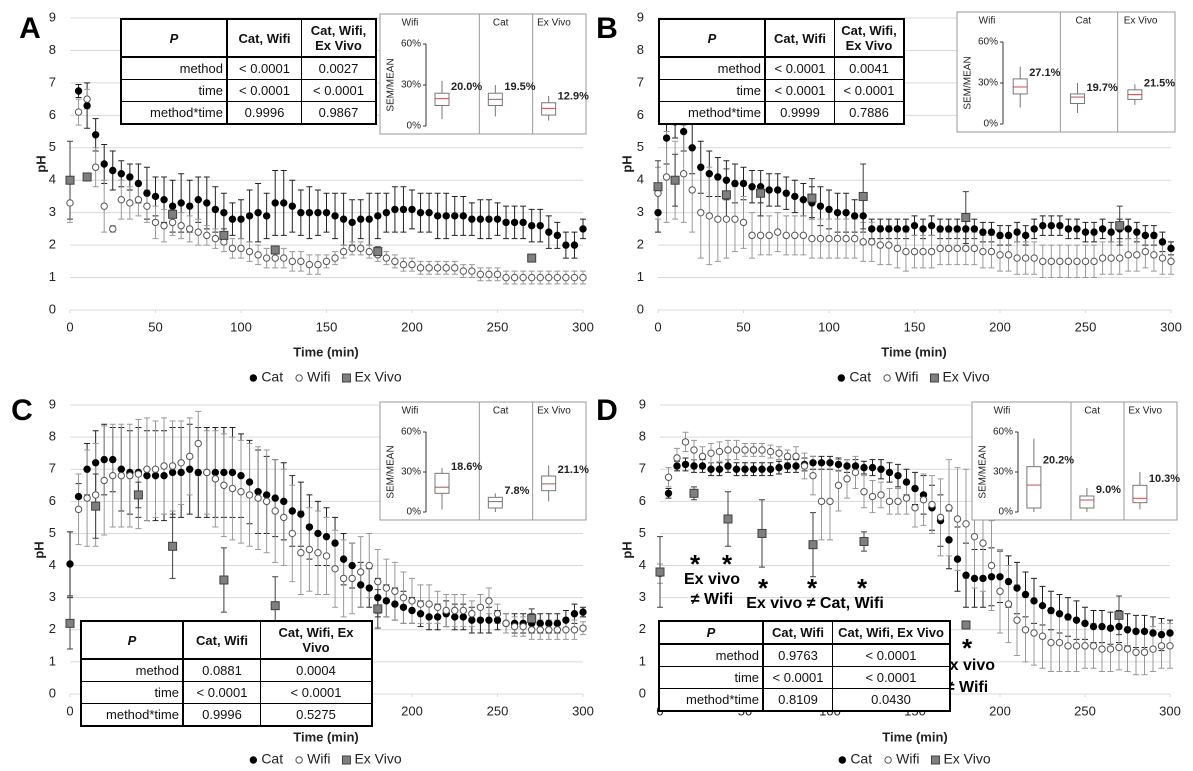 This screenshot has height=771, width=1193. What do you see at coordinates (695, 564) in the screenshot?
I see `significance-star: *` at bounding box center [695, 564].